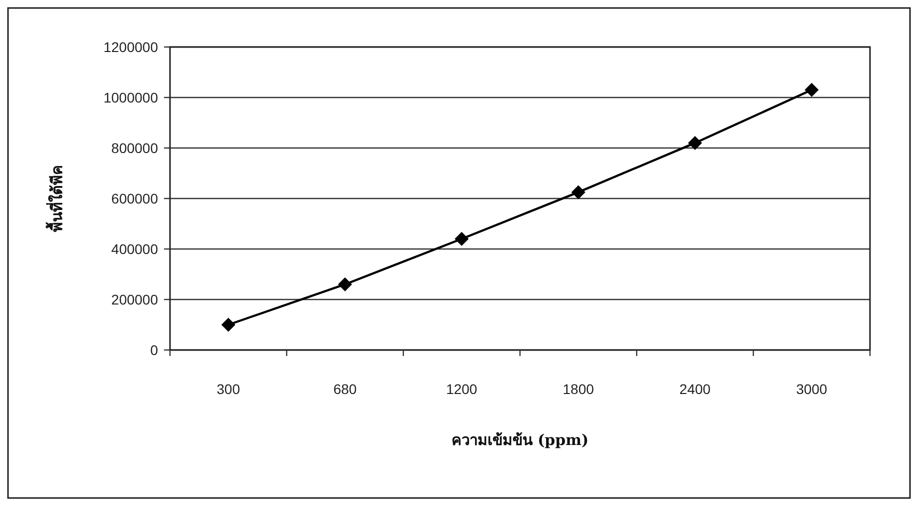 This screenshot has width=918, height=505. What do you see at coordinates (462, 389) in the screenshot?
I see `x-tick-label: 1200` at bounding box center [462, 389].